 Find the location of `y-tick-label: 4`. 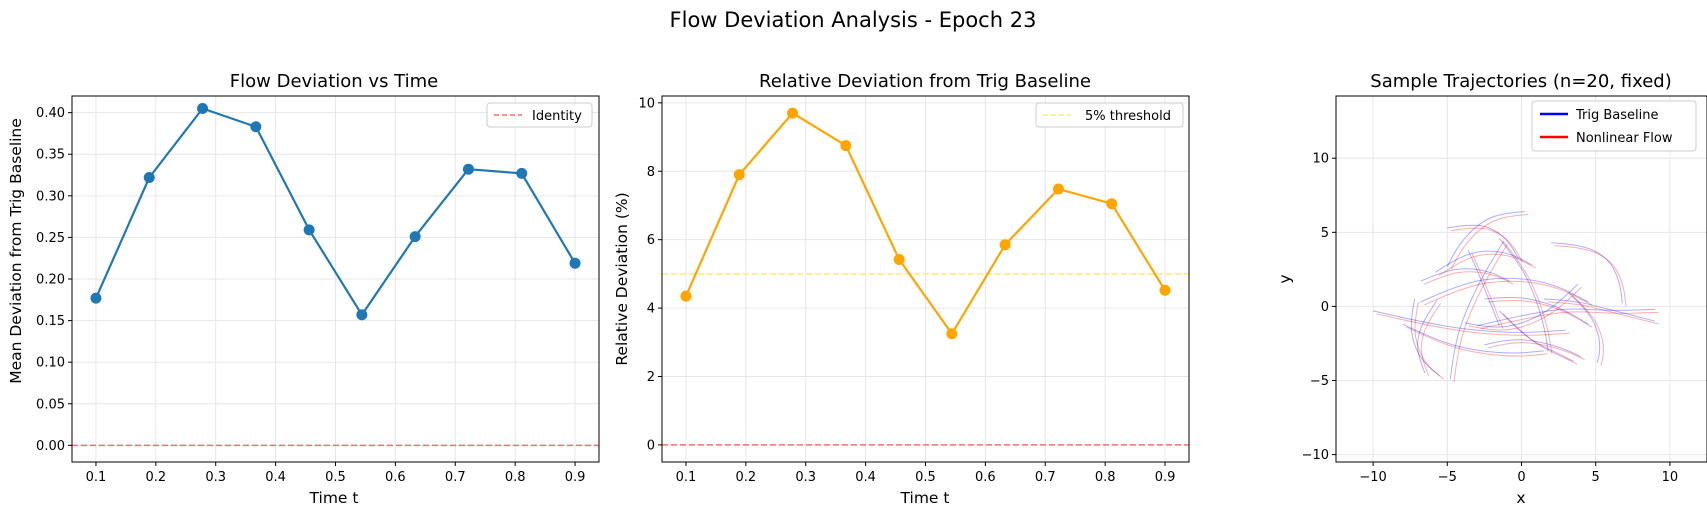

y-tick-label: 4 is located at coordinates (651, 309).